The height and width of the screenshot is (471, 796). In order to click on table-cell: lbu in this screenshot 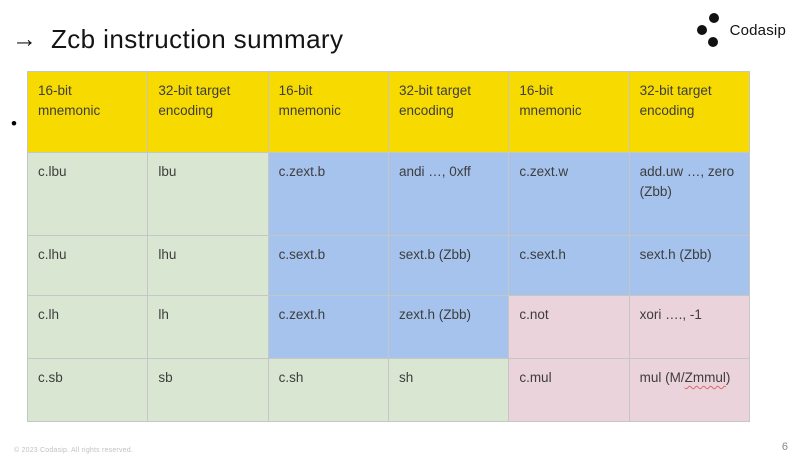, I will do `click(208, 194)`.